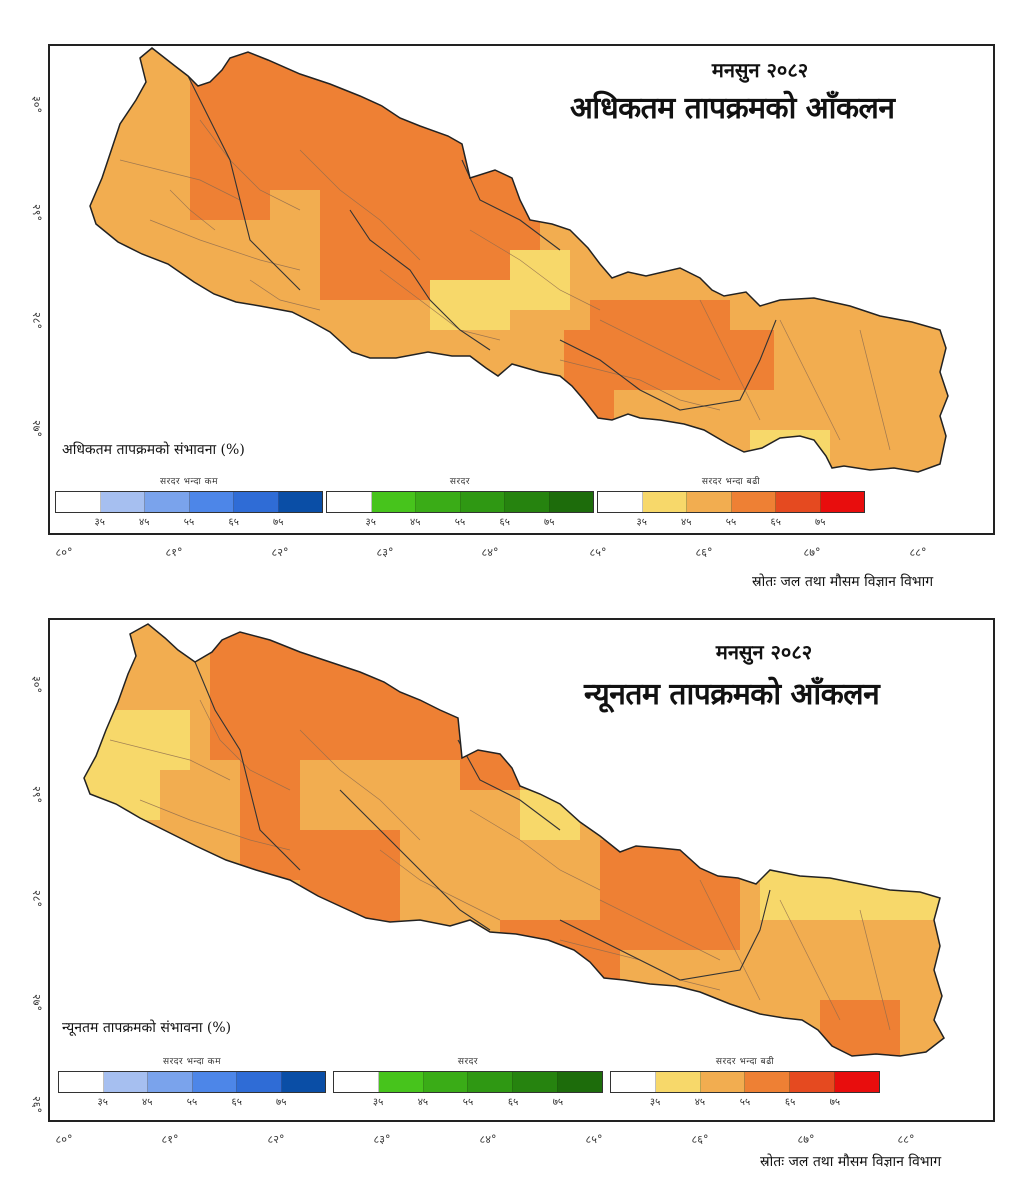 The width and height of the screenshot is (1021, 1200). What do you see at coordinates (36, 428) in the screenshot?
I see `lat-tick: २७°` at bounding box center [36, 428].